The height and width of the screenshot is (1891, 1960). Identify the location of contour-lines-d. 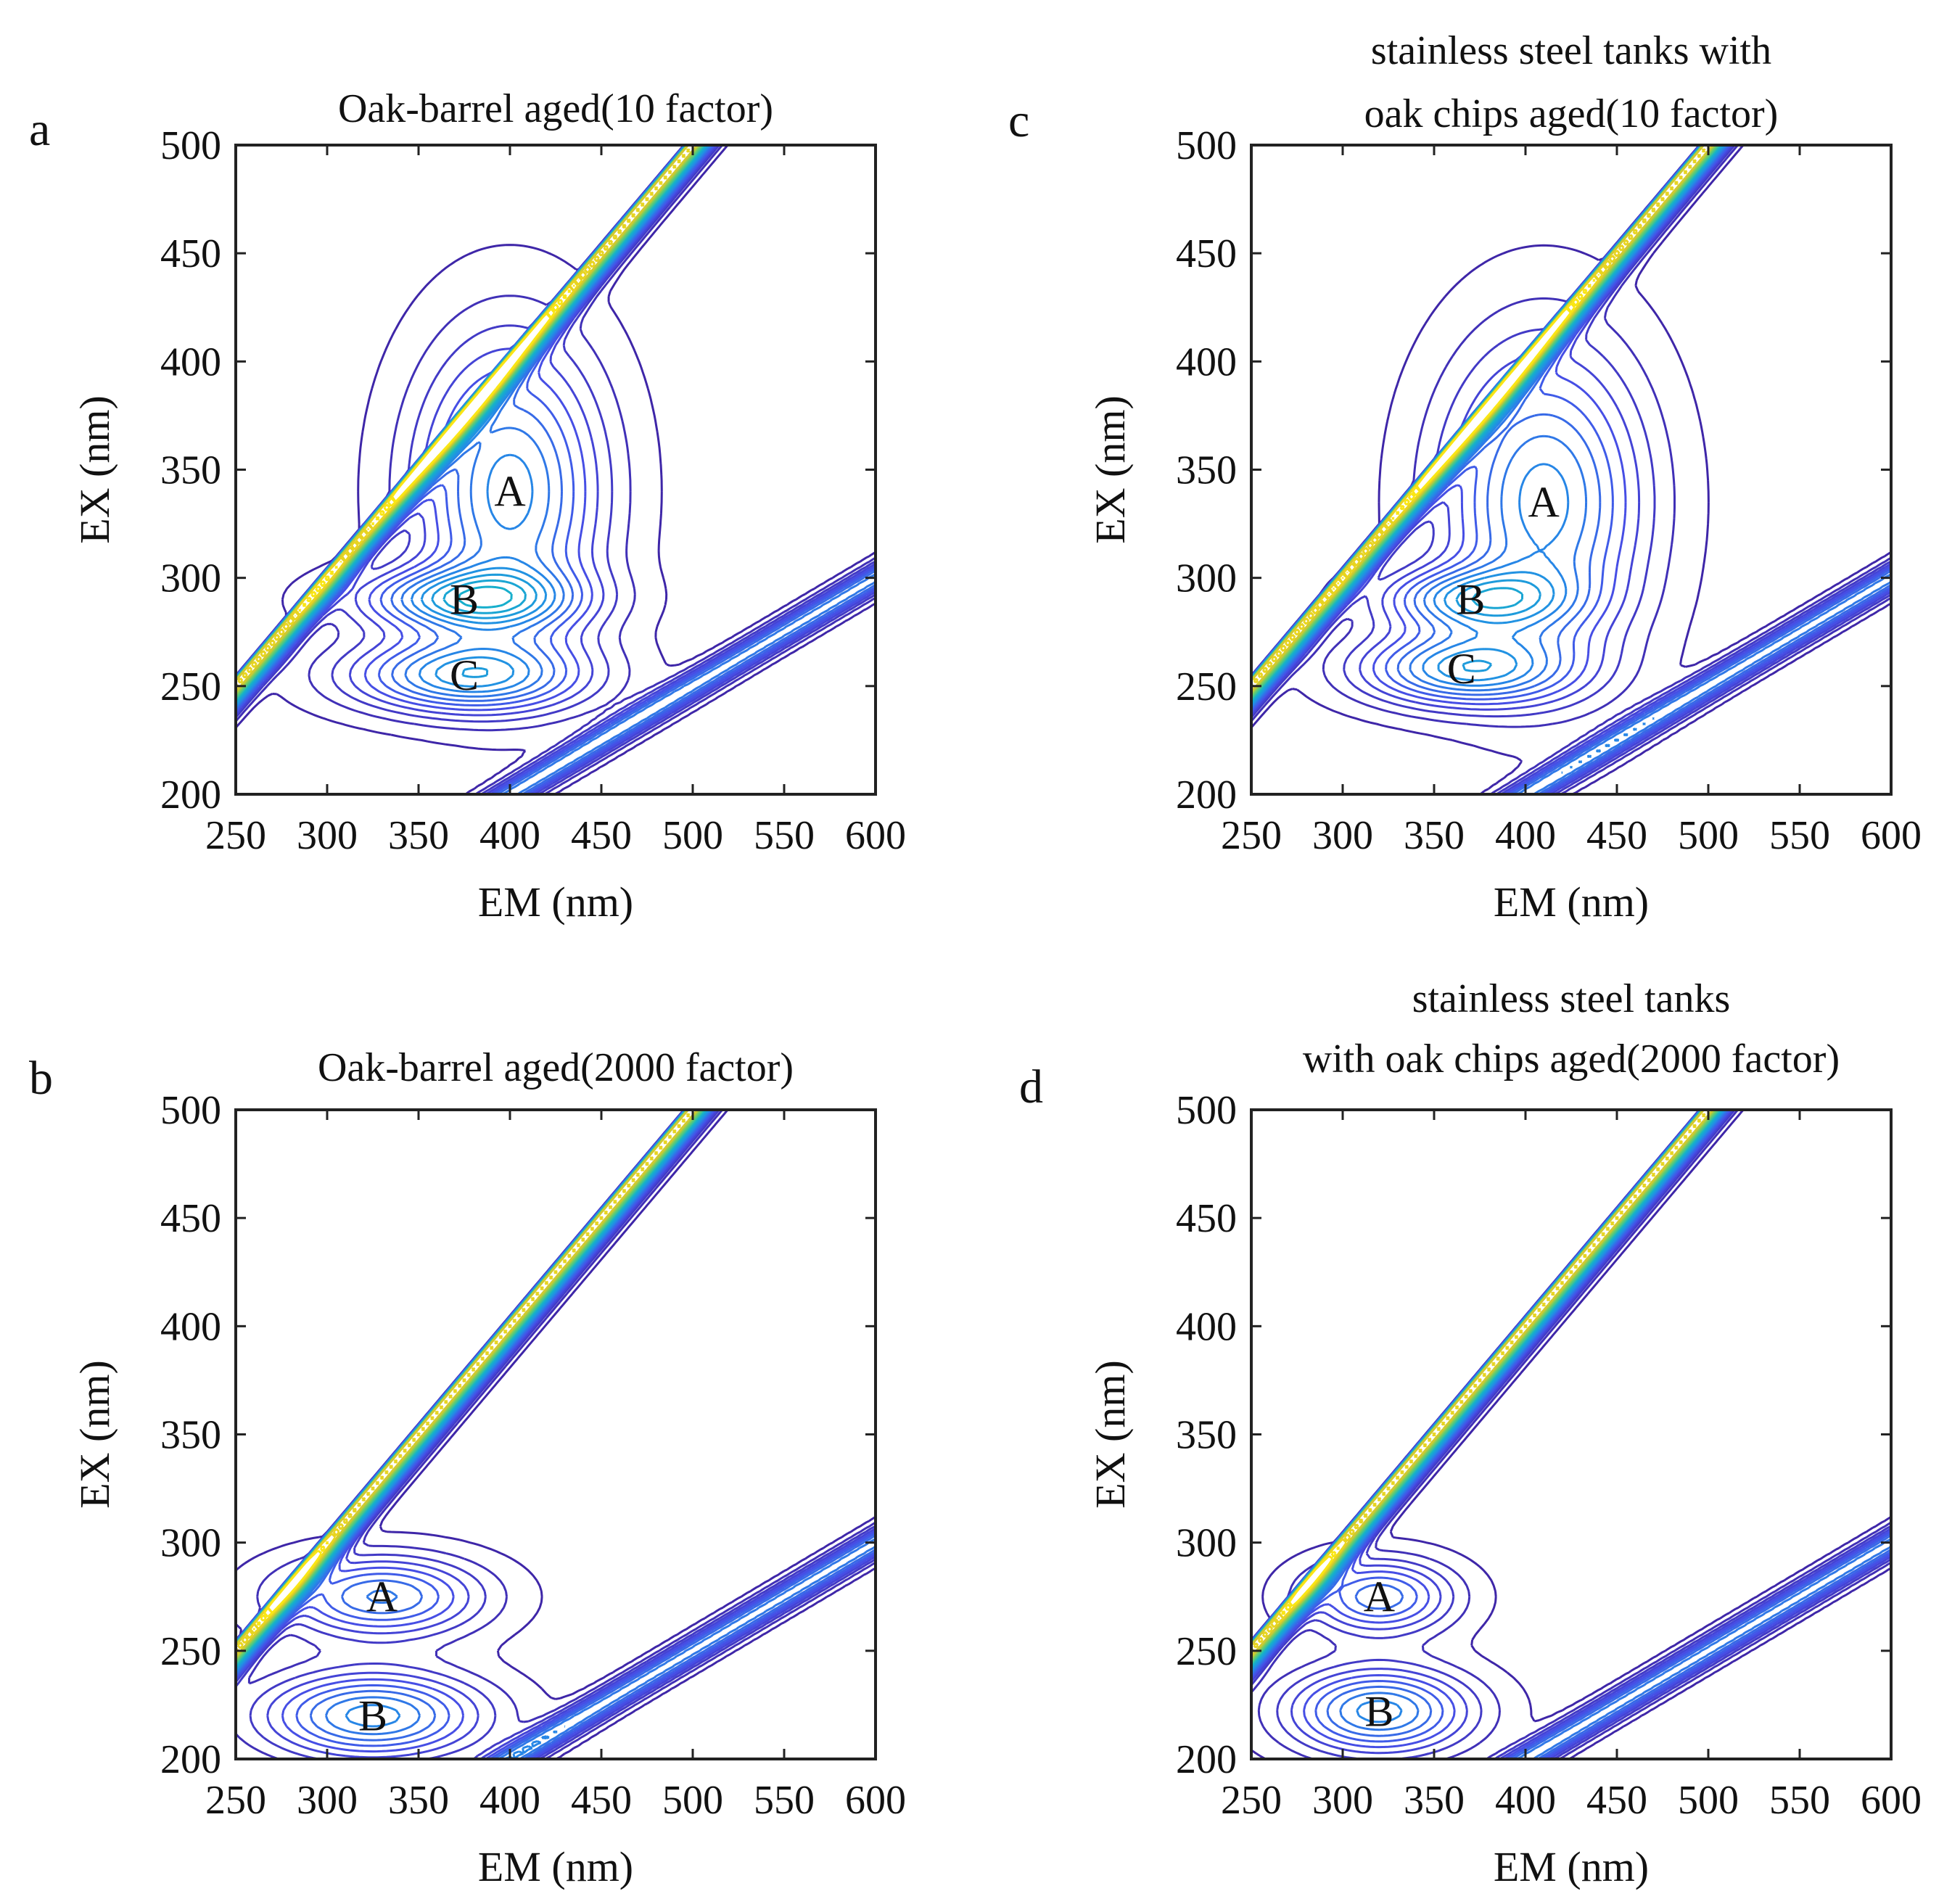
(1571, 1434).